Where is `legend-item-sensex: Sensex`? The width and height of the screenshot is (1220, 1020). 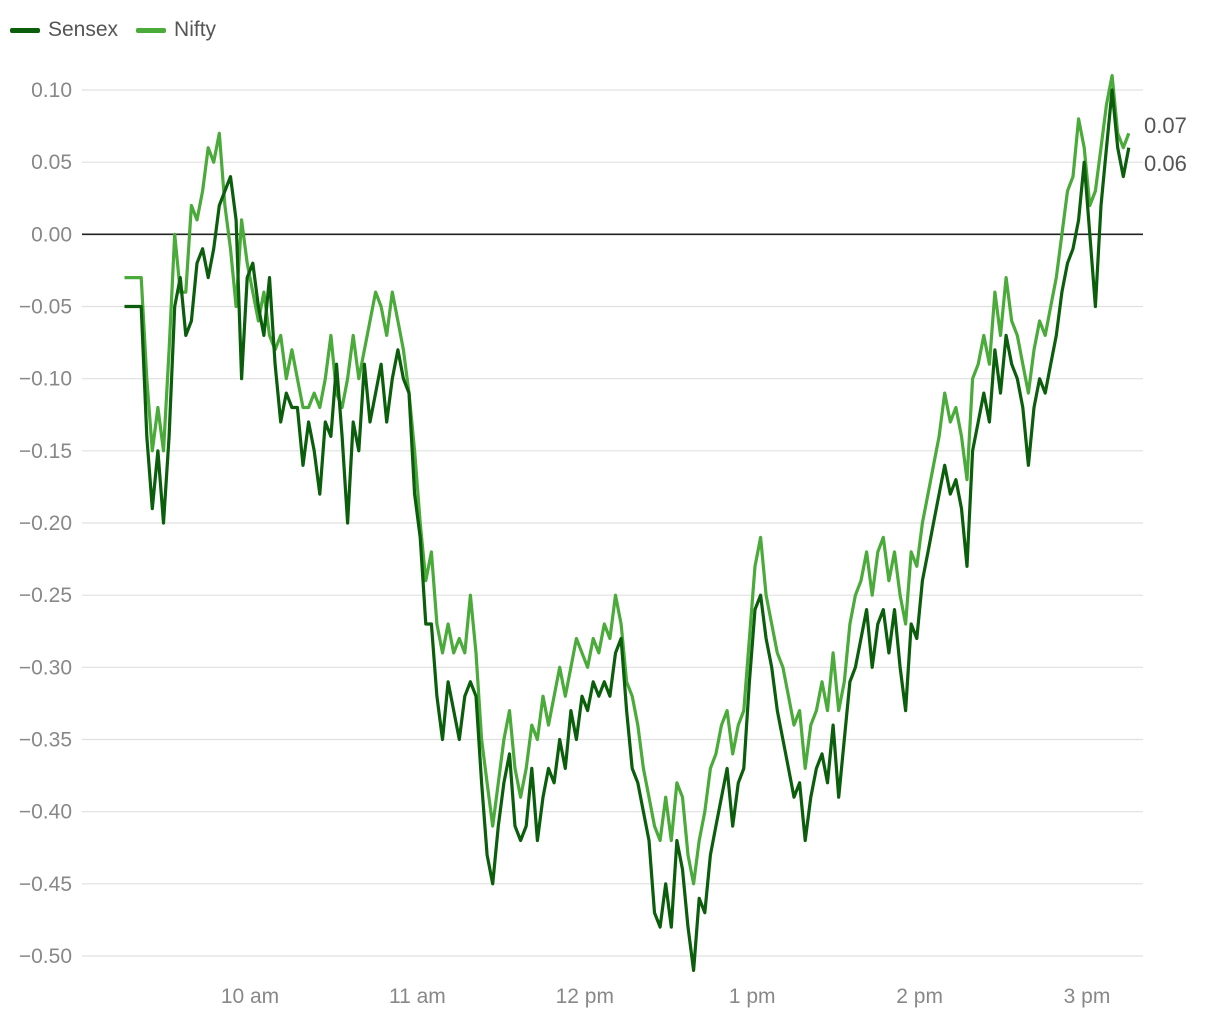 legend-item-sensex: Sensex is located at coordinates (64, 30).